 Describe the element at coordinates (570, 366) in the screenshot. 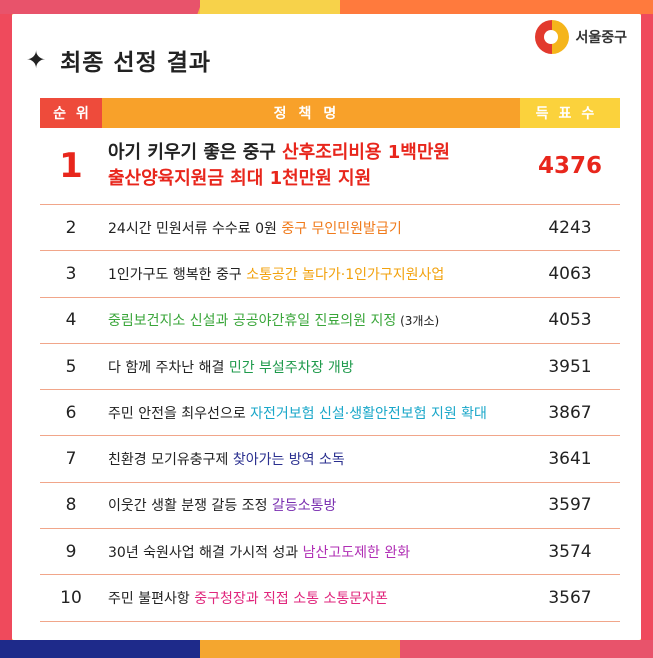

I see `votes-cell: 3951` at that location.